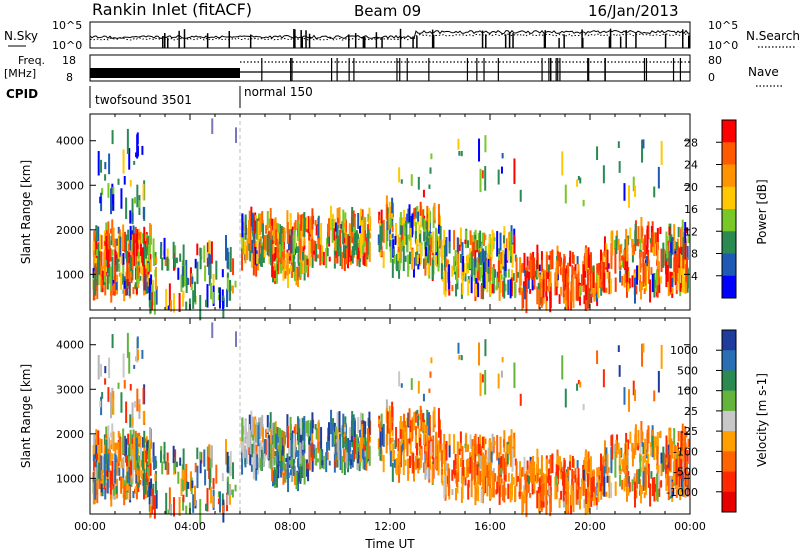  I want to click on colorbar-swatch, so click(729, 340).